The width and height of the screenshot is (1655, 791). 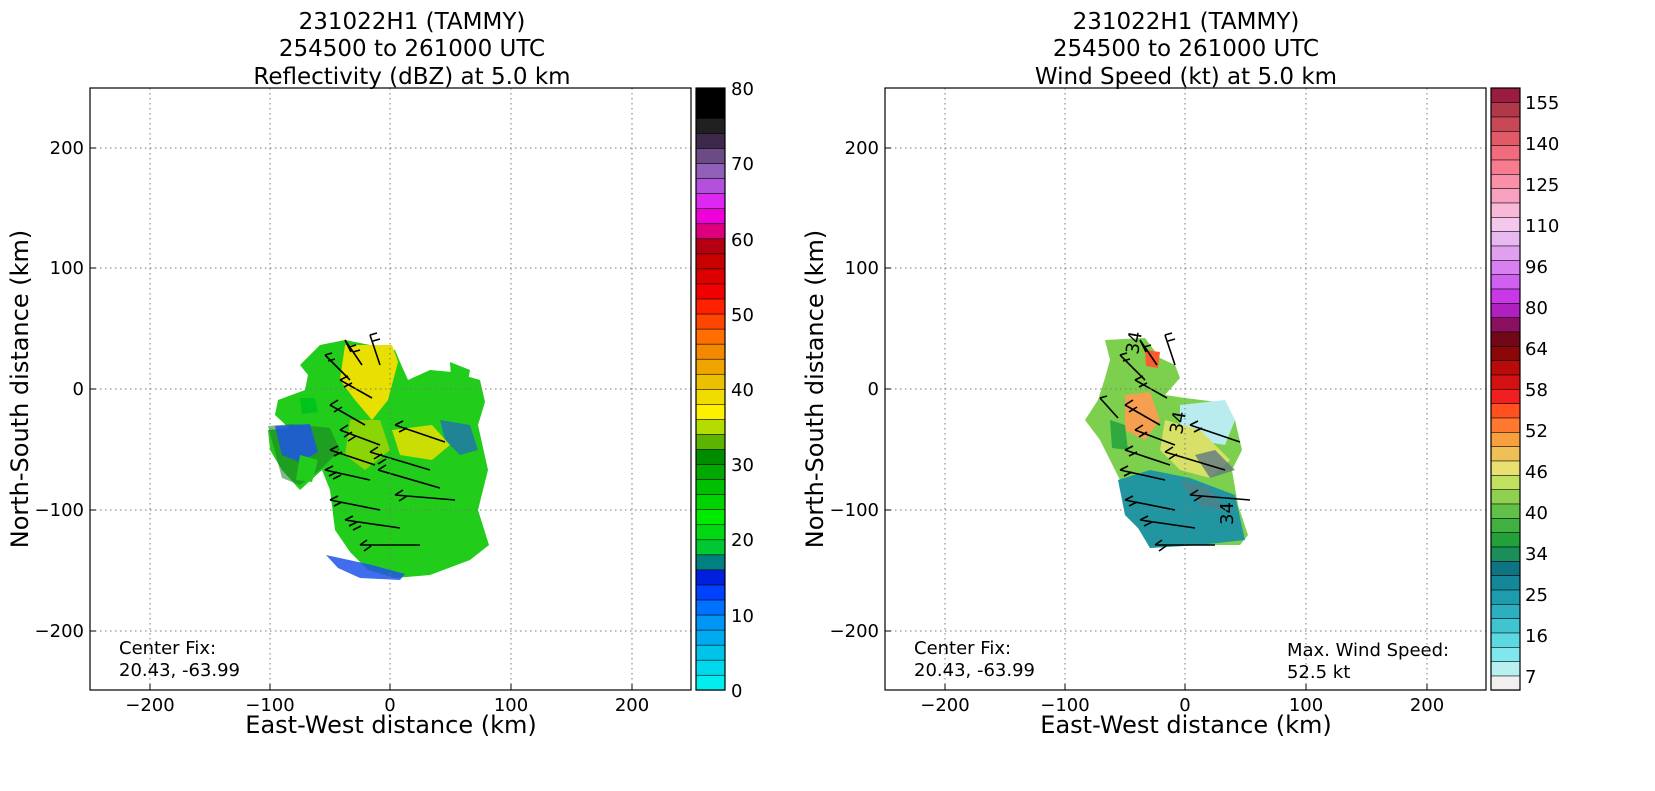 I want to click on x-tick-label: −200, so click(x=149, y=705).